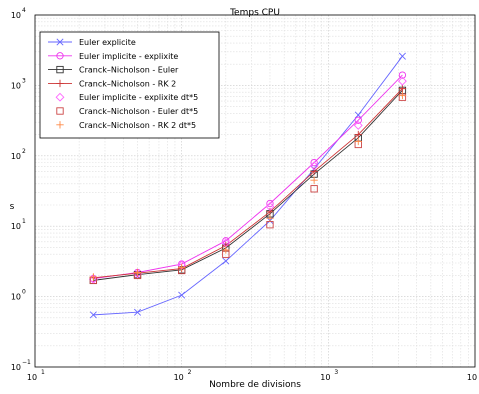 The height and width of the screenshot is (394, 479). What do you see at coordinates (255, 385) in the screenshot?
I see `x-axis-label: Nombre de divisions` at bounding box center [255, 385].